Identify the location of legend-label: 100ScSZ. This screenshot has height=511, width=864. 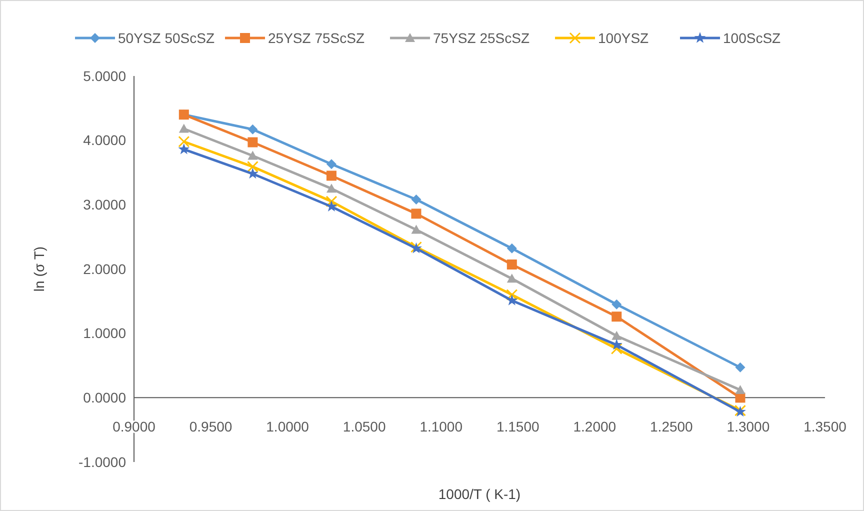
(752, 38).